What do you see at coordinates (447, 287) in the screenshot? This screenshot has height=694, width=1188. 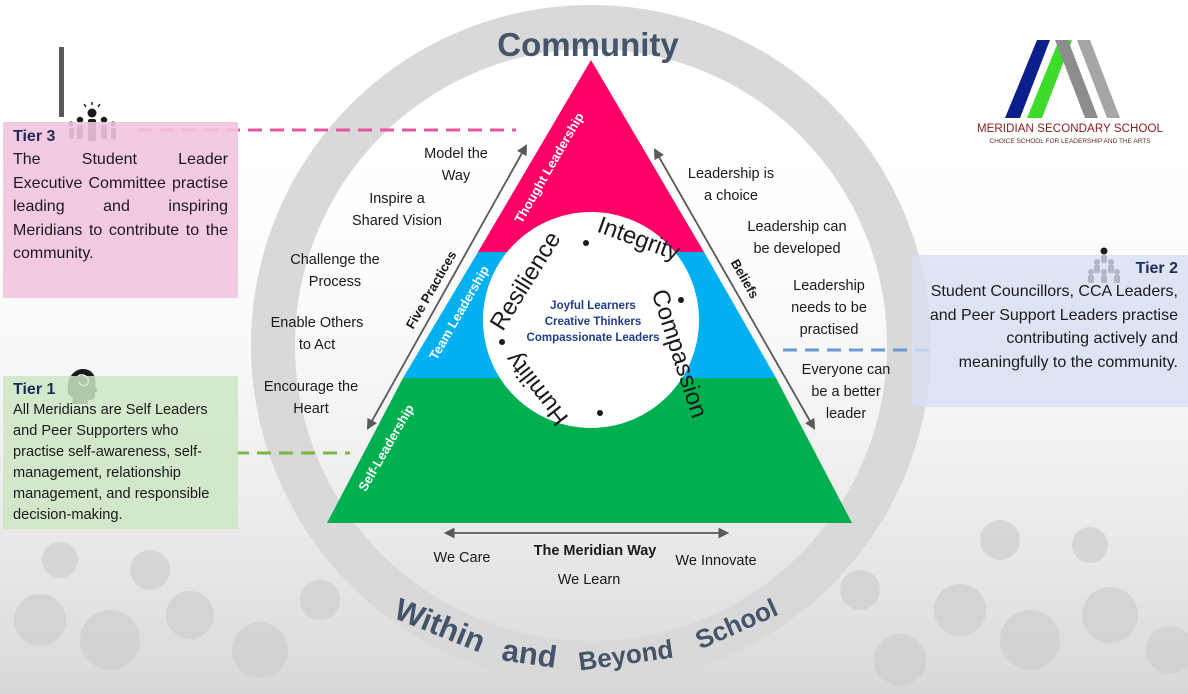 I see `five-practices-arrow` at bounding box center [447, 287].